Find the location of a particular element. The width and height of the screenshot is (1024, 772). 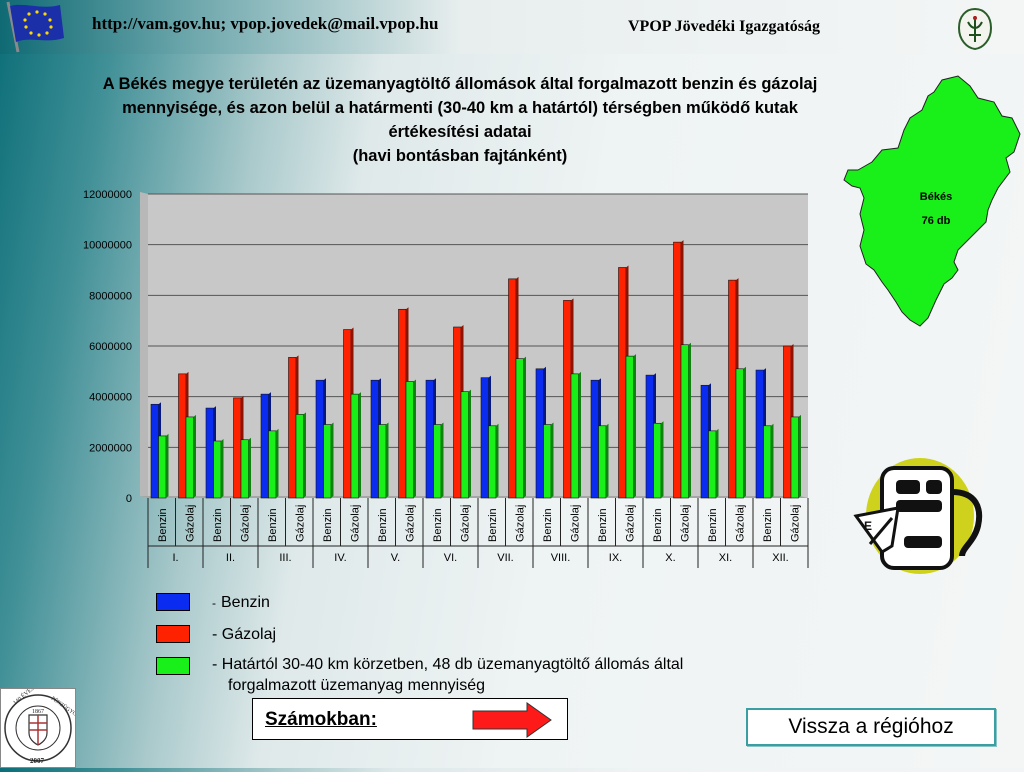

numbers-link-box: Számokban: is located at coordinates (410, 719).